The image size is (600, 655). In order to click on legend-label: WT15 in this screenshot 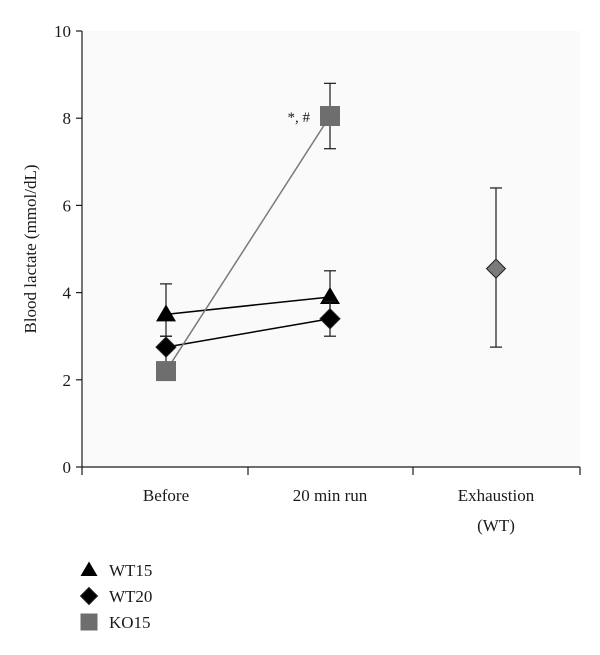, I will do `click(130, 570)`.